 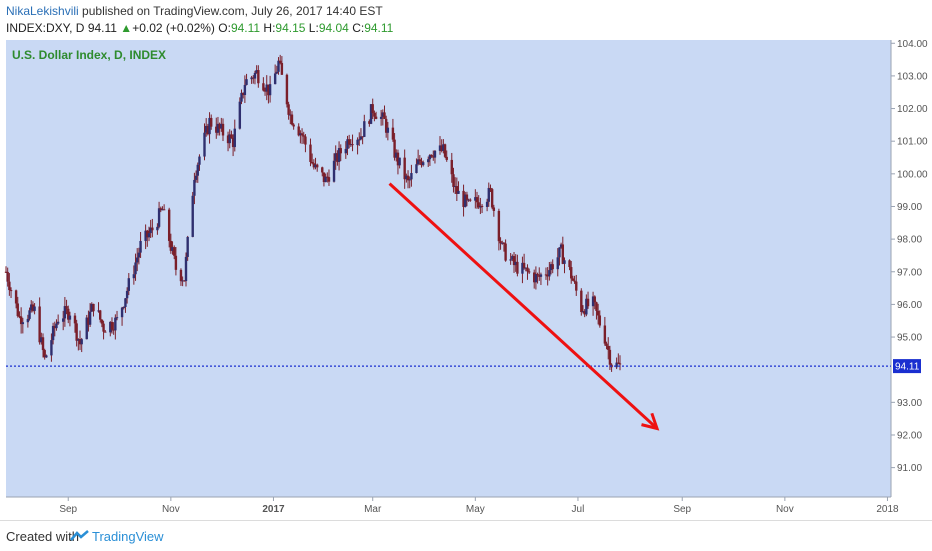 I want to click on y-tick-label: 95.00, so click(x=909, y=338).